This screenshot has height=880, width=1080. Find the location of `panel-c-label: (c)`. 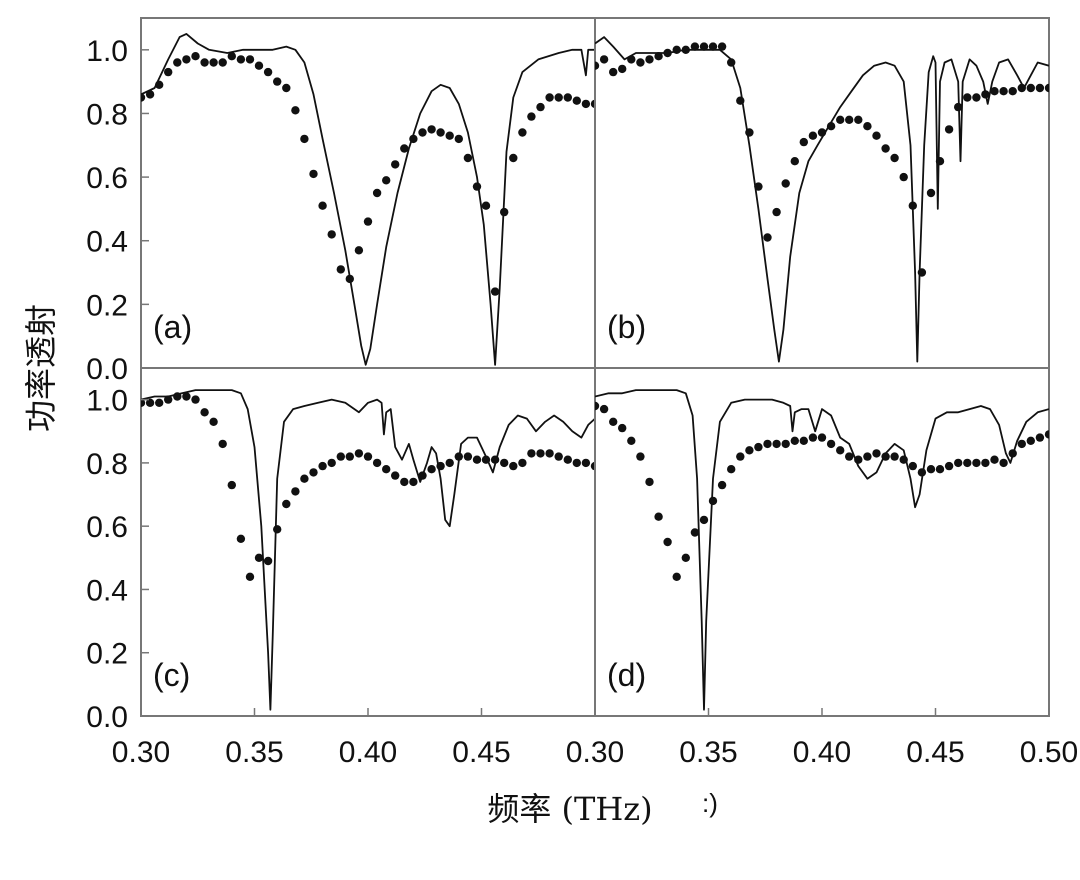

panel-c-label: (c) is located at coordinates (171, 675).